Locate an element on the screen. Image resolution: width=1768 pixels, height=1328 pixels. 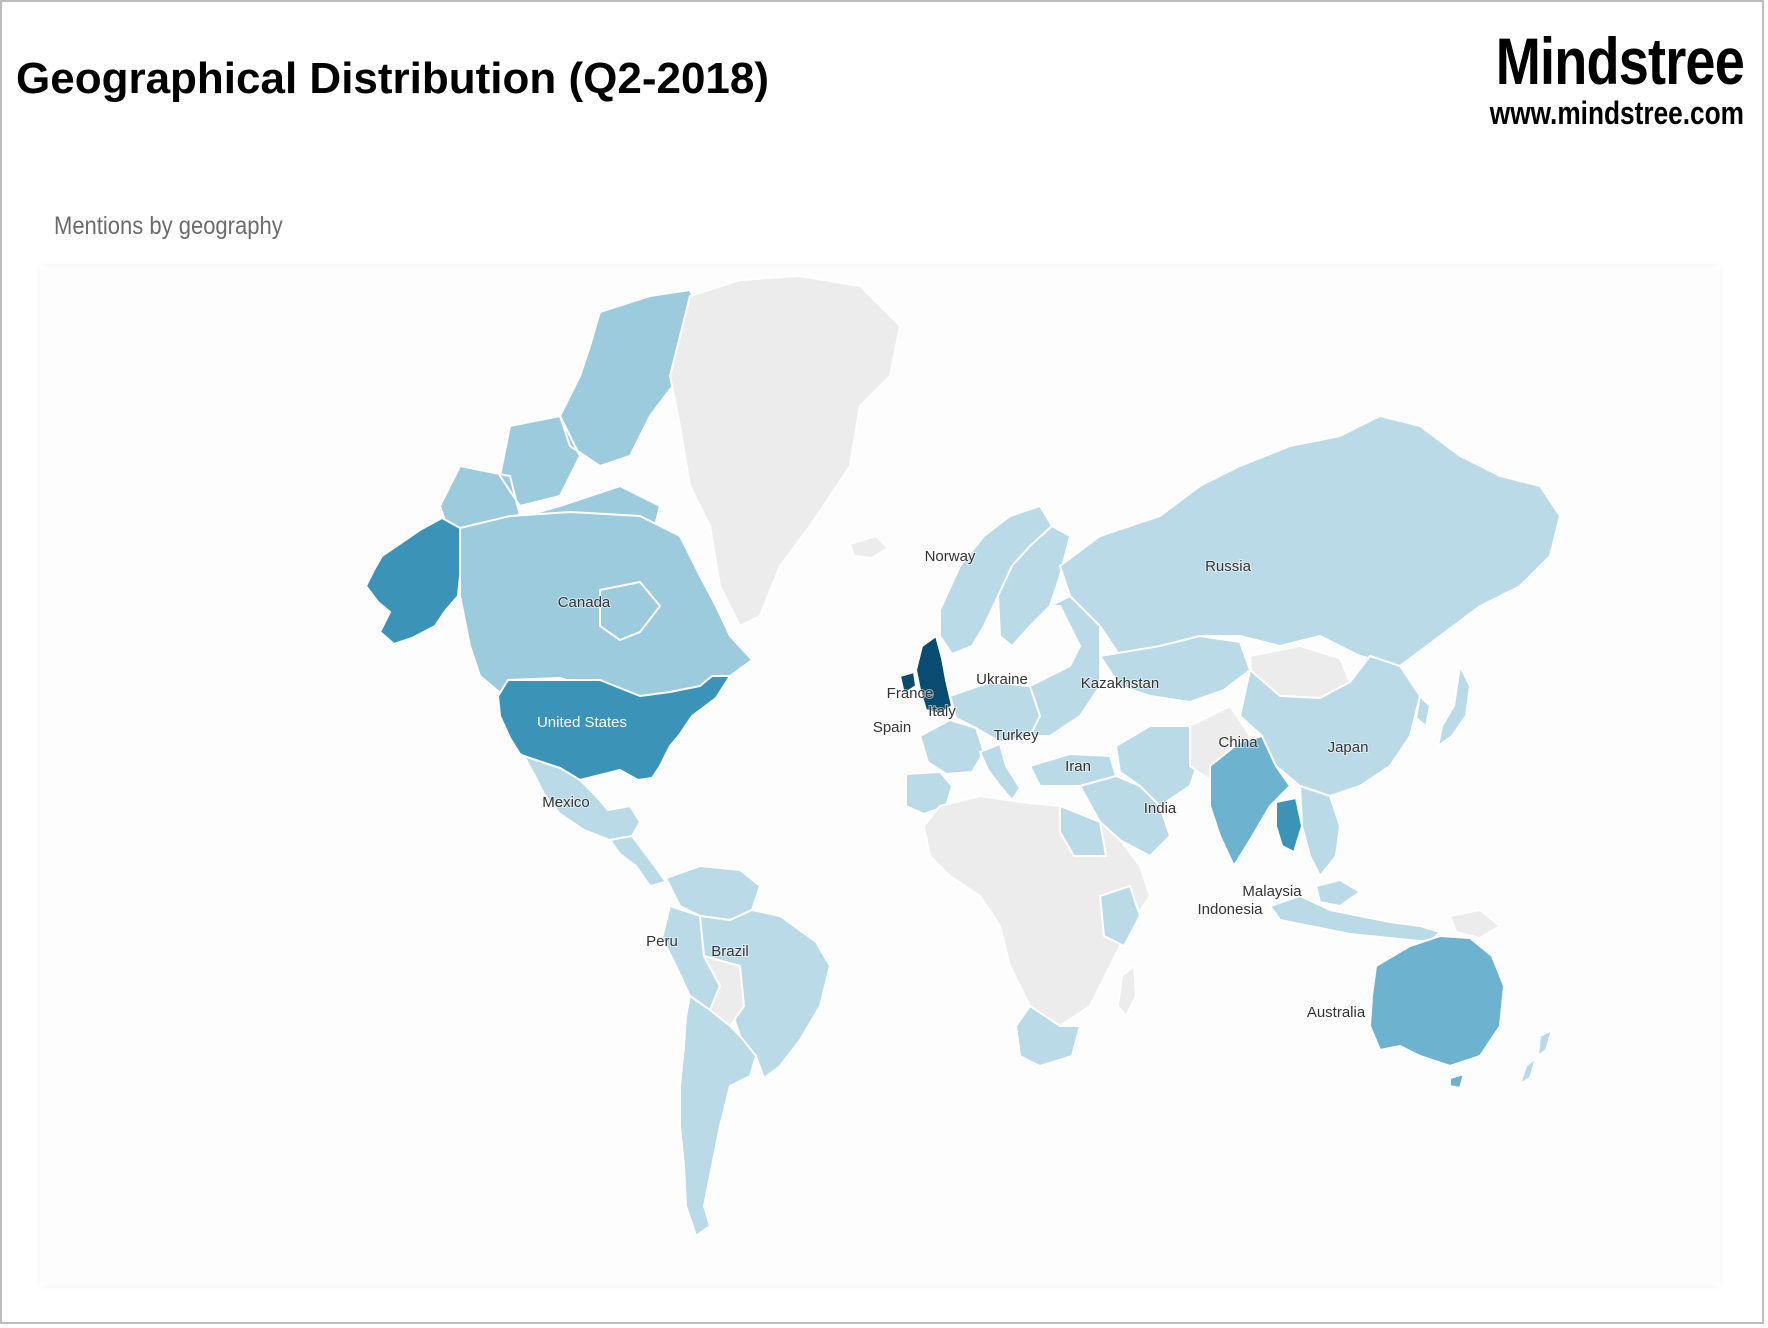
country-malaysia is located at coordinates (1338, 893).